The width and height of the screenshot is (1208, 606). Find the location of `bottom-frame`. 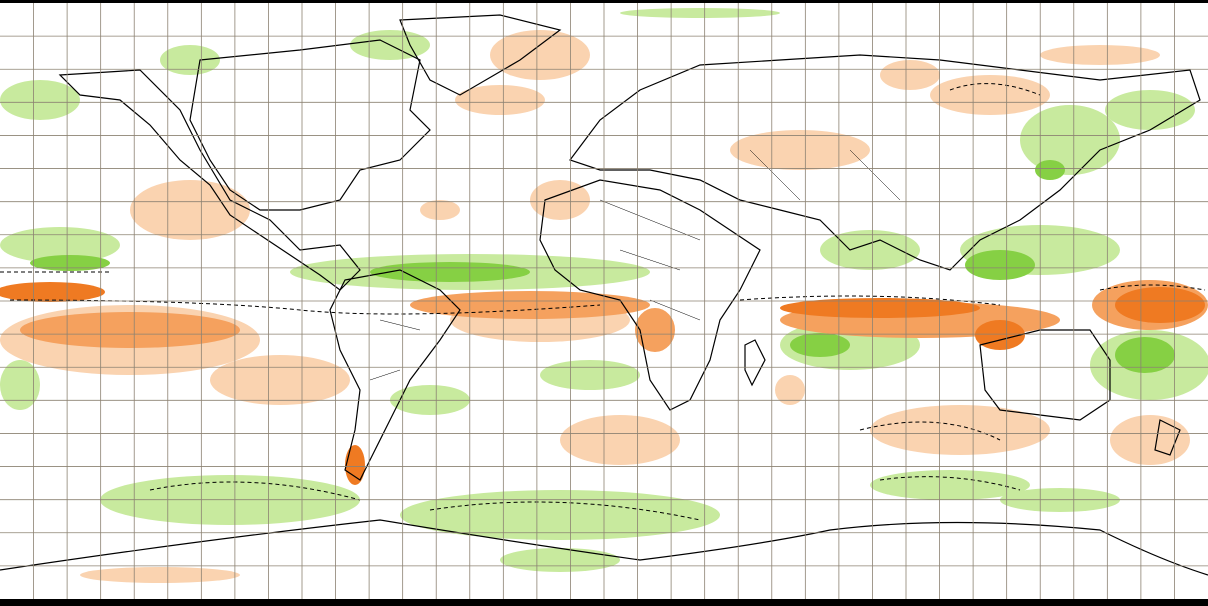

bottom-frame is located at coordinates (604, 602).